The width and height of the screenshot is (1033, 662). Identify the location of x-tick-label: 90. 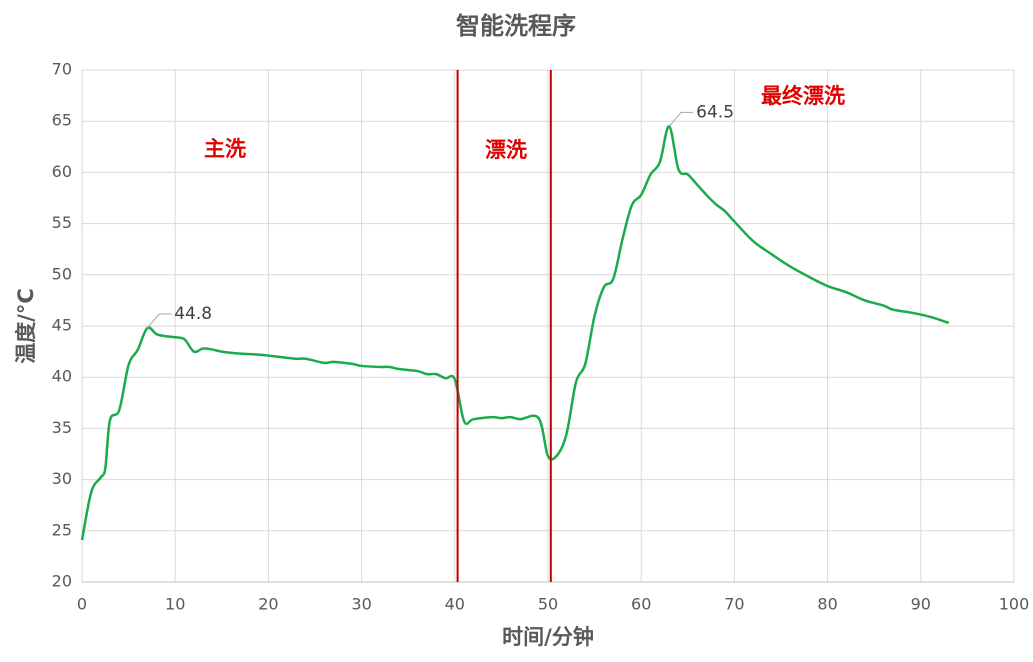
(921, 604).